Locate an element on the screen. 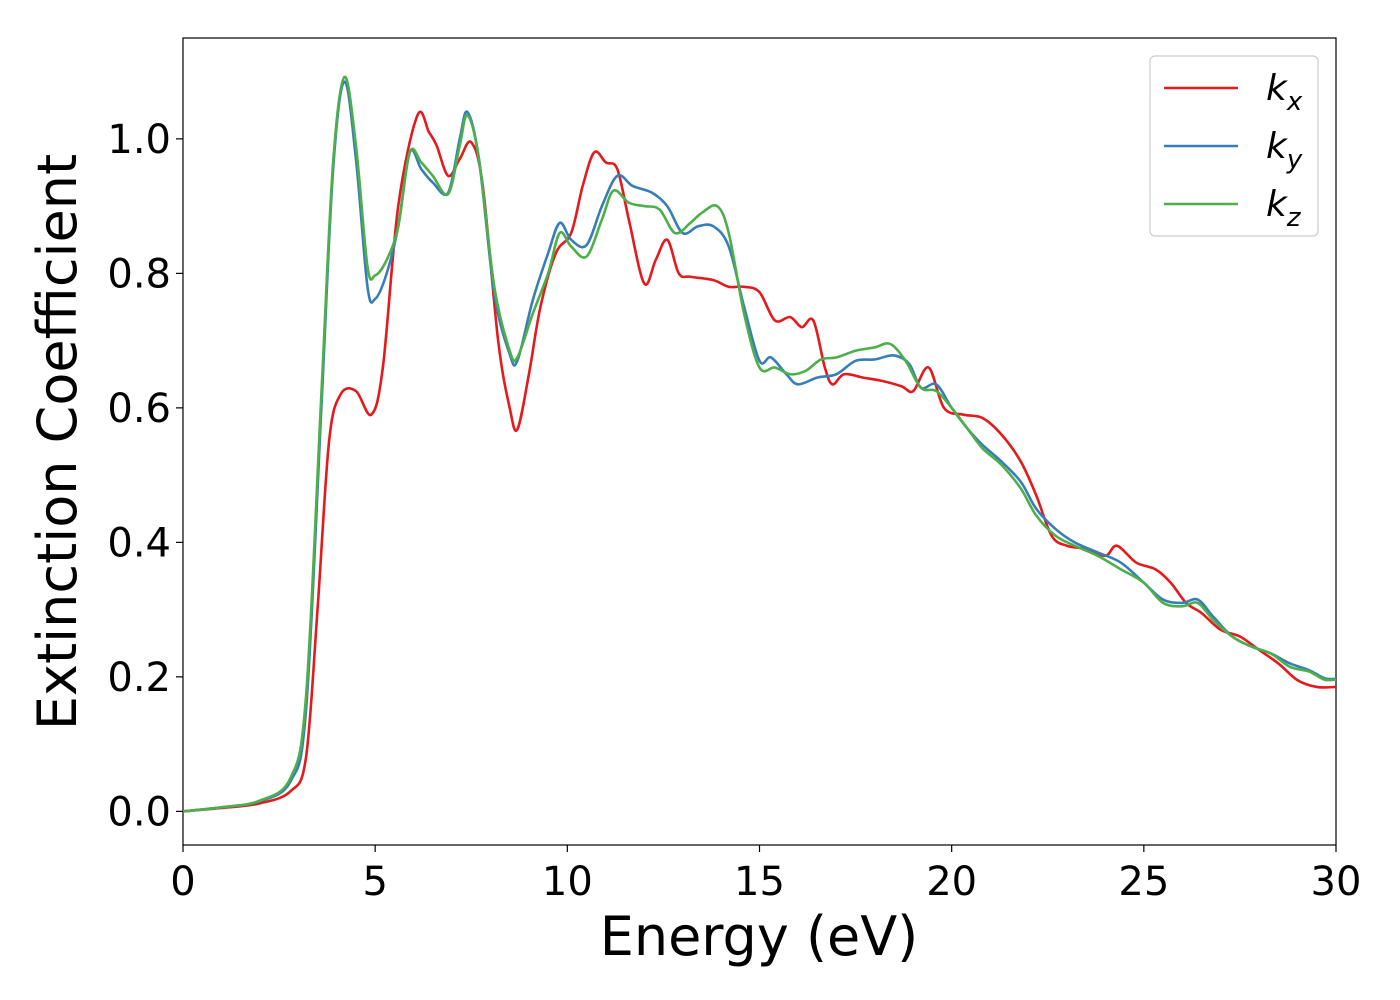  x-tick-label: 30 is located at coordinates (1336, 882).